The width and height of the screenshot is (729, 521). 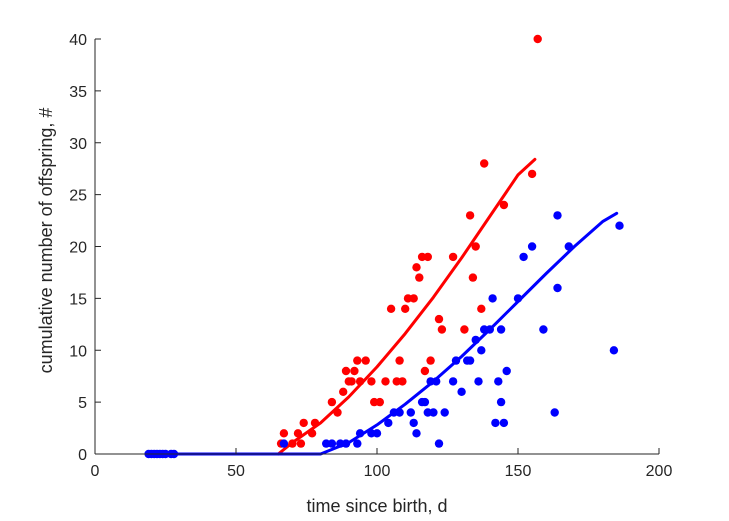 I want to click on x-tick-label: 100, so click(x=377, y=471).